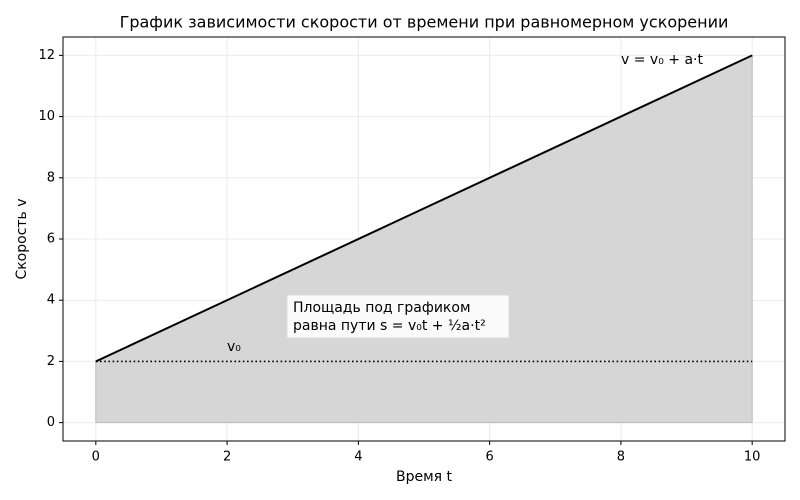  Describe the element at coordinates (46, 116) in the screenshot. I see `y-tick-label: 10` at that location.